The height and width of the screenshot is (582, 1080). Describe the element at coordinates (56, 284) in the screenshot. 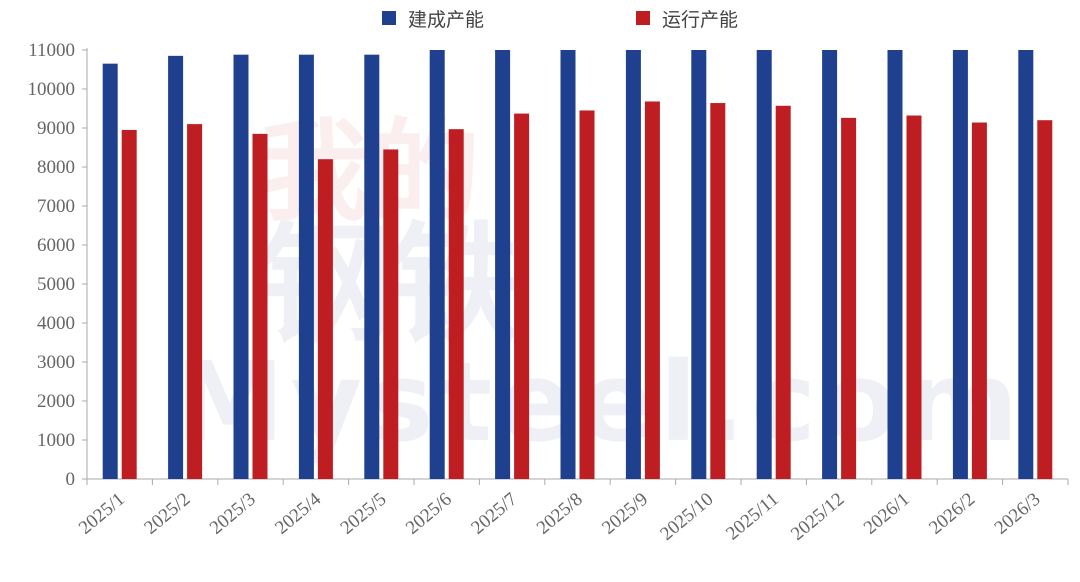

I see `y-tick-label: 5000` at that location.